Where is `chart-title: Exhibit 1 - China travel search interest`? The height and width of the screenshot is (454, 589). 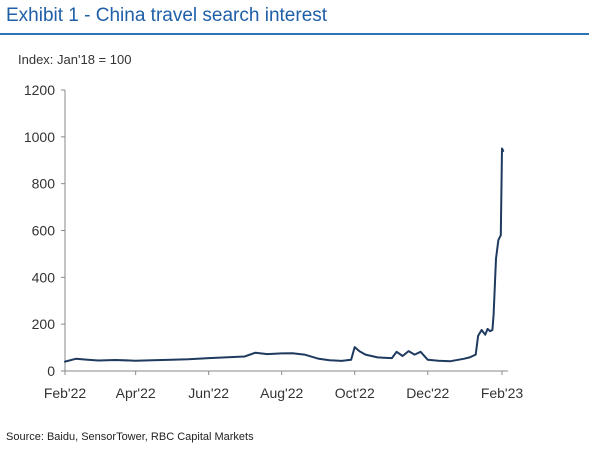
chart-title: Exhibit 1 - China travel search interest is located at coordinates (167, 15).